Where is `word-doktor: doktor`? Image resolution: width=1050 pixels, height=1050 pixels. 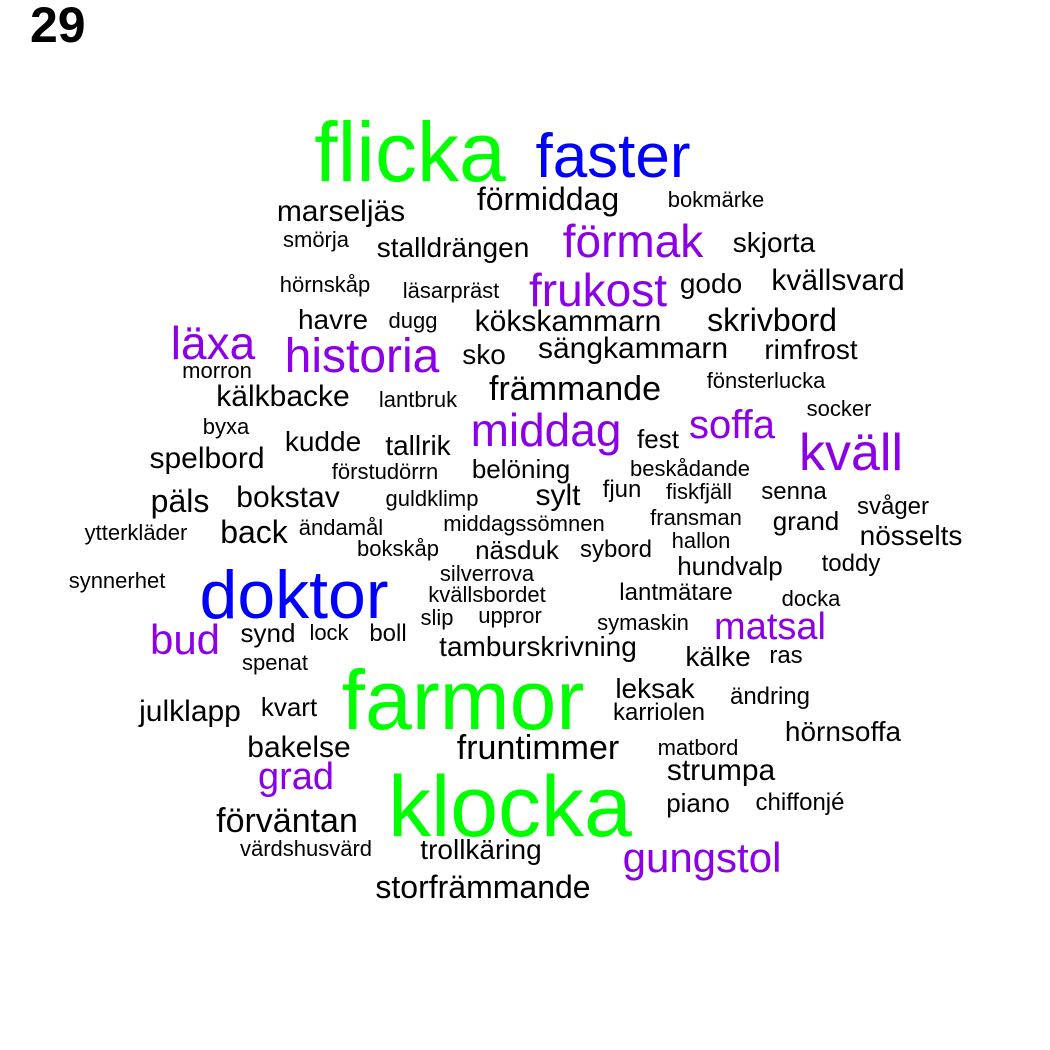
word-doktor: doktor is located at coordinates (294, 595).